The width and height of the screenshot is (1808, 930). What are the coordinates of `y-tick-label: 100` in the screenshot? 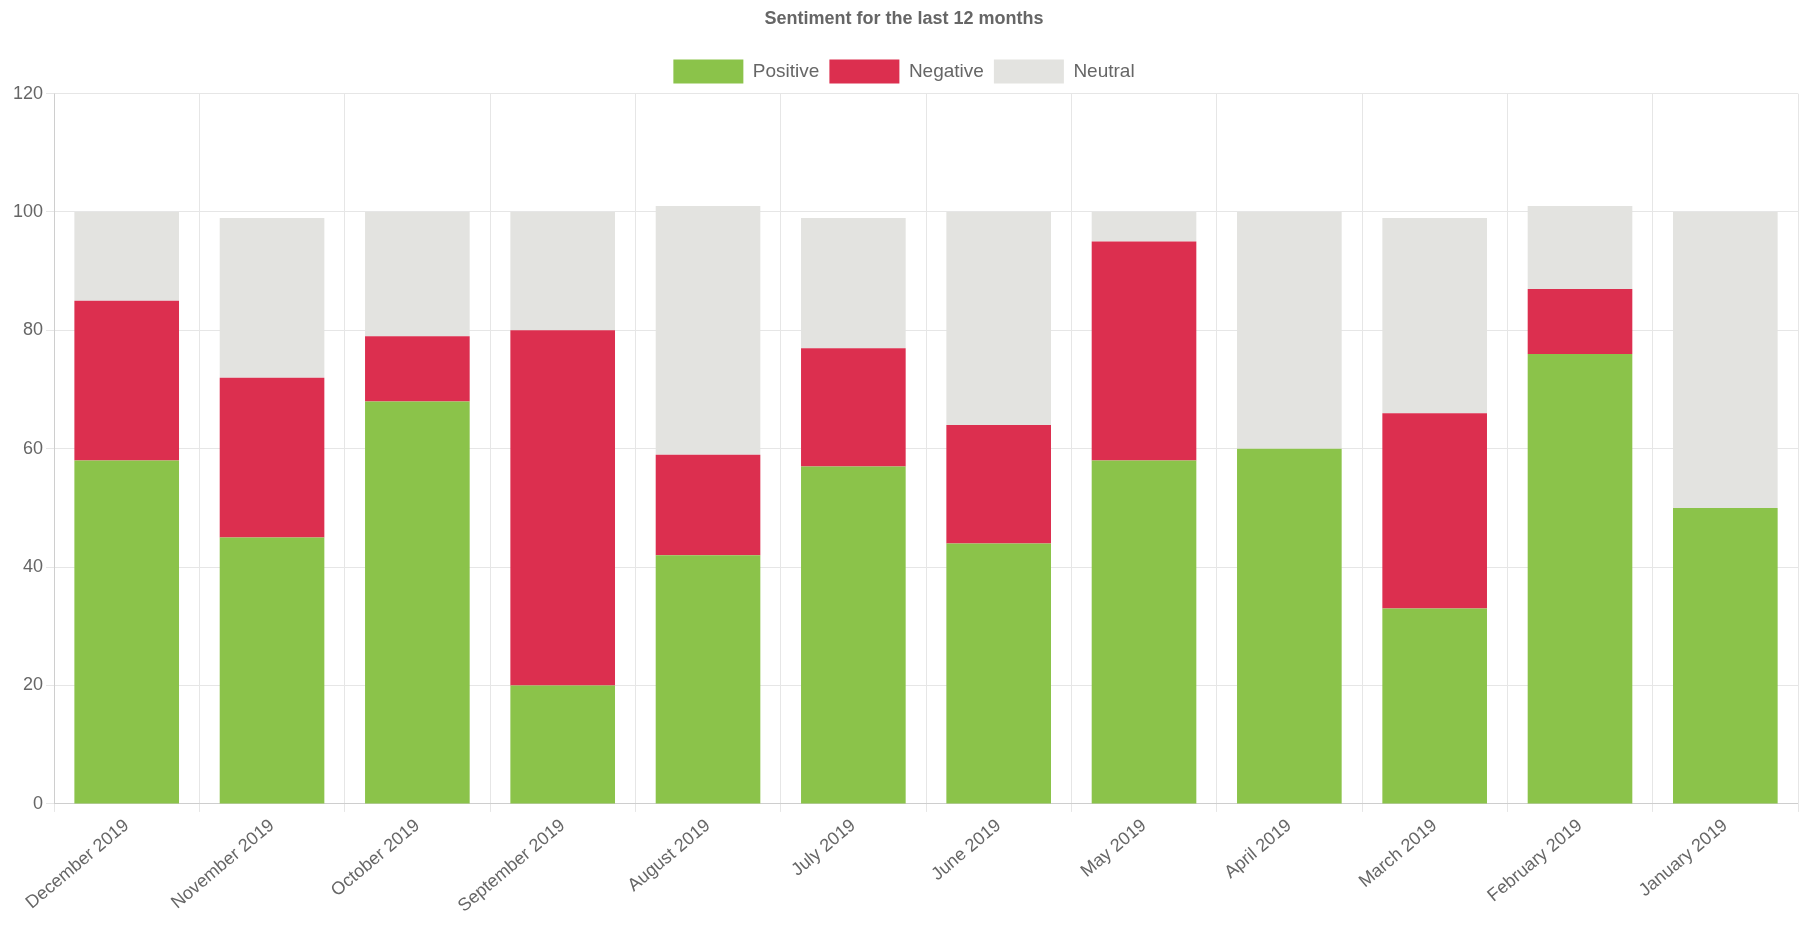 It's located at (28, 210).